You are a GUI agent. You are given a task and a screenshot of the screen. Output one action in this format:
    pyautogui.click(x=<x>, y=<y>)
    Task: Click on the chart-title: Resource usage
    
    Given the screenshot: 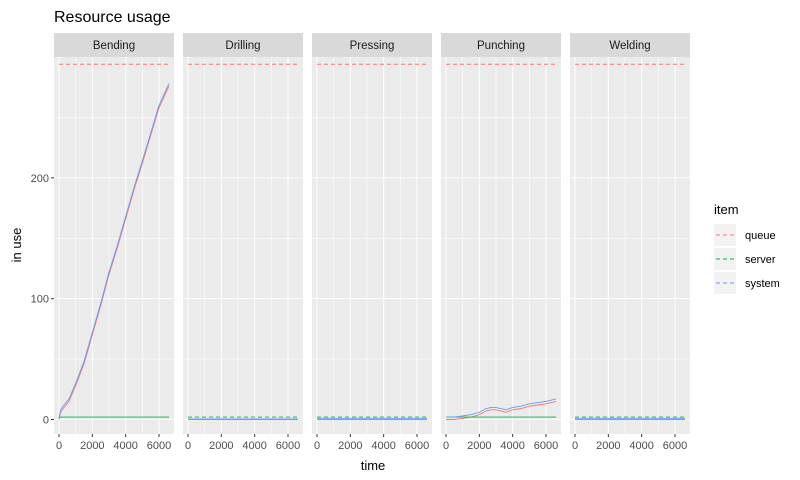 What is the action you would take?
    pyautogui.click(x=112, y=17)
    